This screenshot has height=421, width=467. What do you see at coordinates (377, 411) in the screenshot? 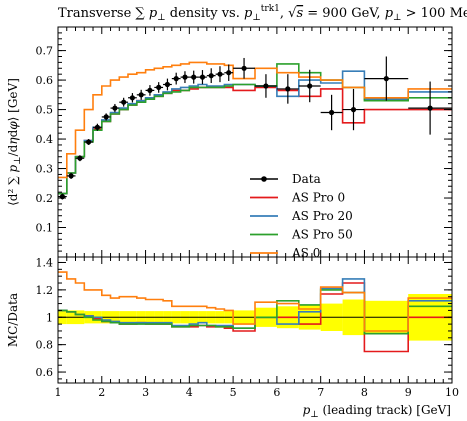
I see `x-axis-label: p⊥ (leading track) [GeV]` at bounding box center [377, 411].